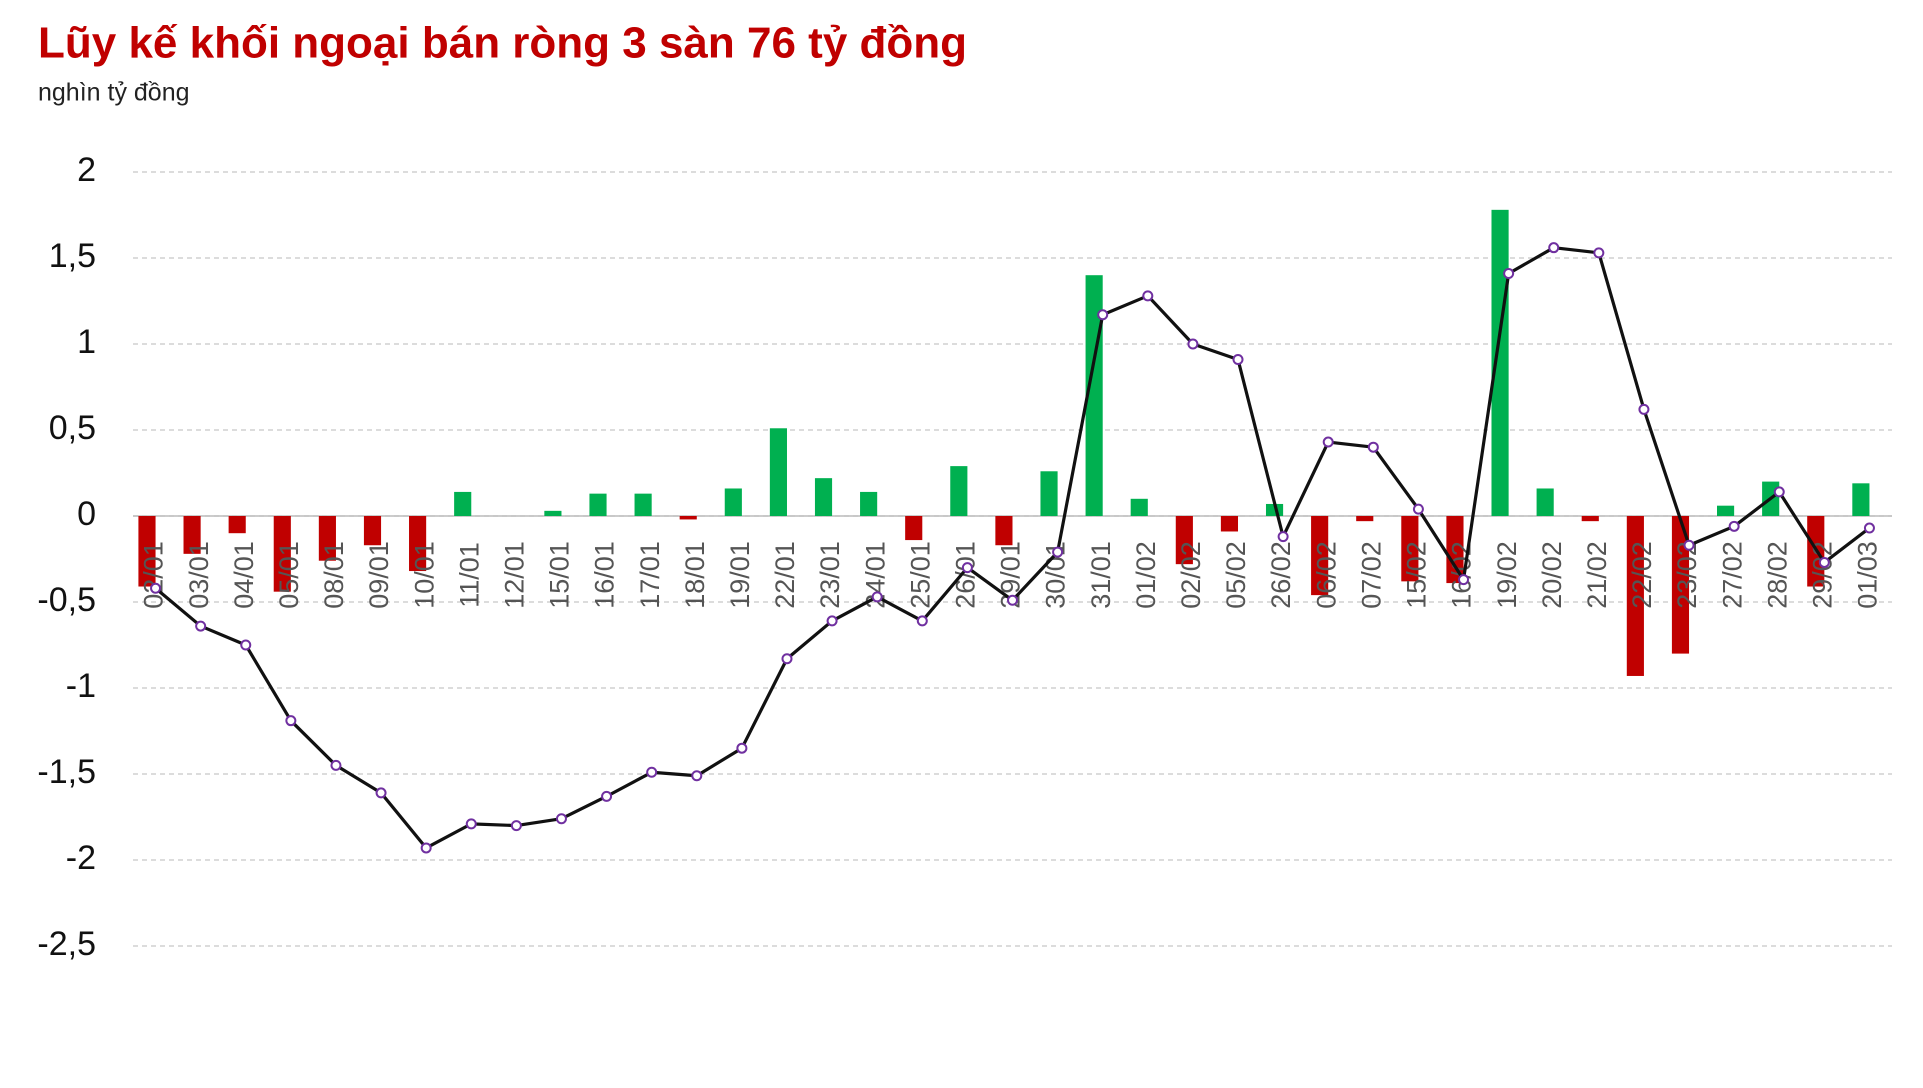 This screenshot has width=1923, height=1088. I want to click on x-tick-label: 12/01, so click(514, 575).